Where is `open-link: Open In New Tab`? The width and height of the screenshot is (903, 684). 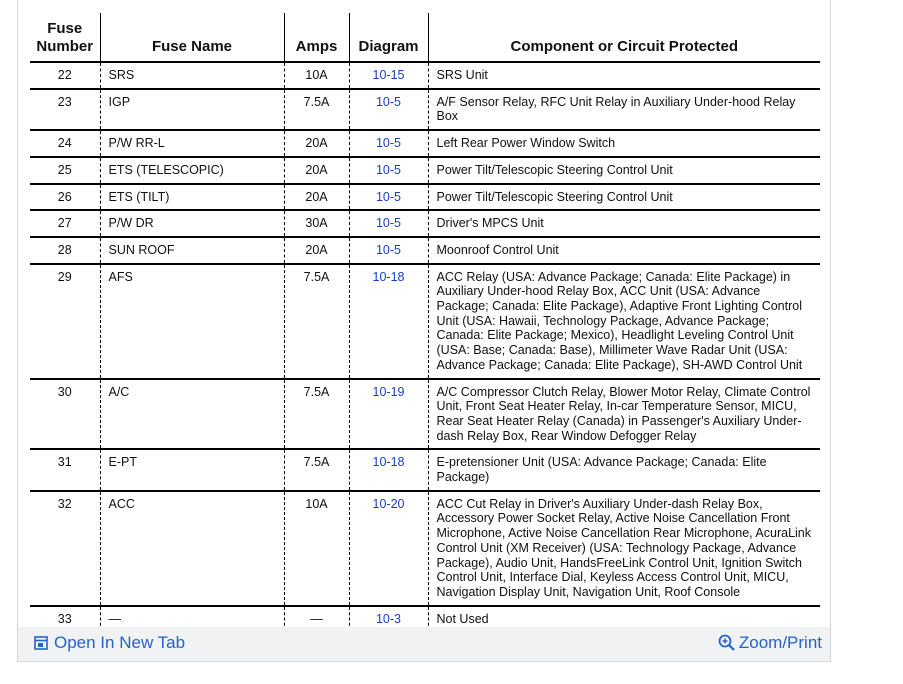 open-link: Open In New Tab is located at coordinates (109, 643).